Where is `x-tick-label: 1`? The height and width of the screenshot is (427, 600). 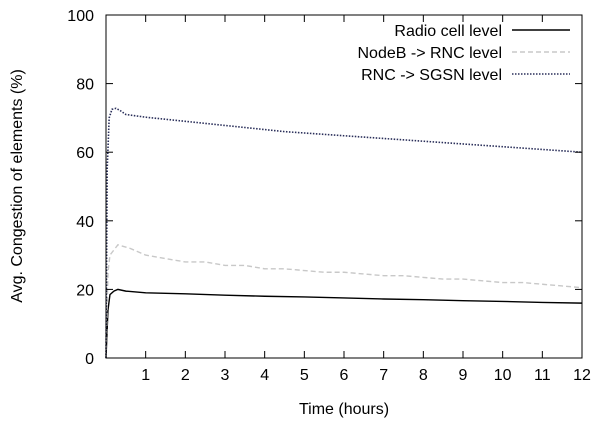 x-tick-label: 1 is located at coordinates (145, 375).